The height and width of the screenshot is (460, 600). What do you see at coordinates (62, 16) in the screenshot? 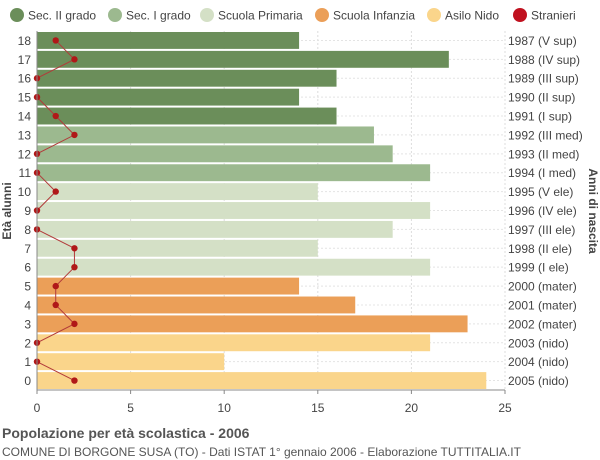
I see `legend-label: Sec. II grado` at bounding box center [62, 16].